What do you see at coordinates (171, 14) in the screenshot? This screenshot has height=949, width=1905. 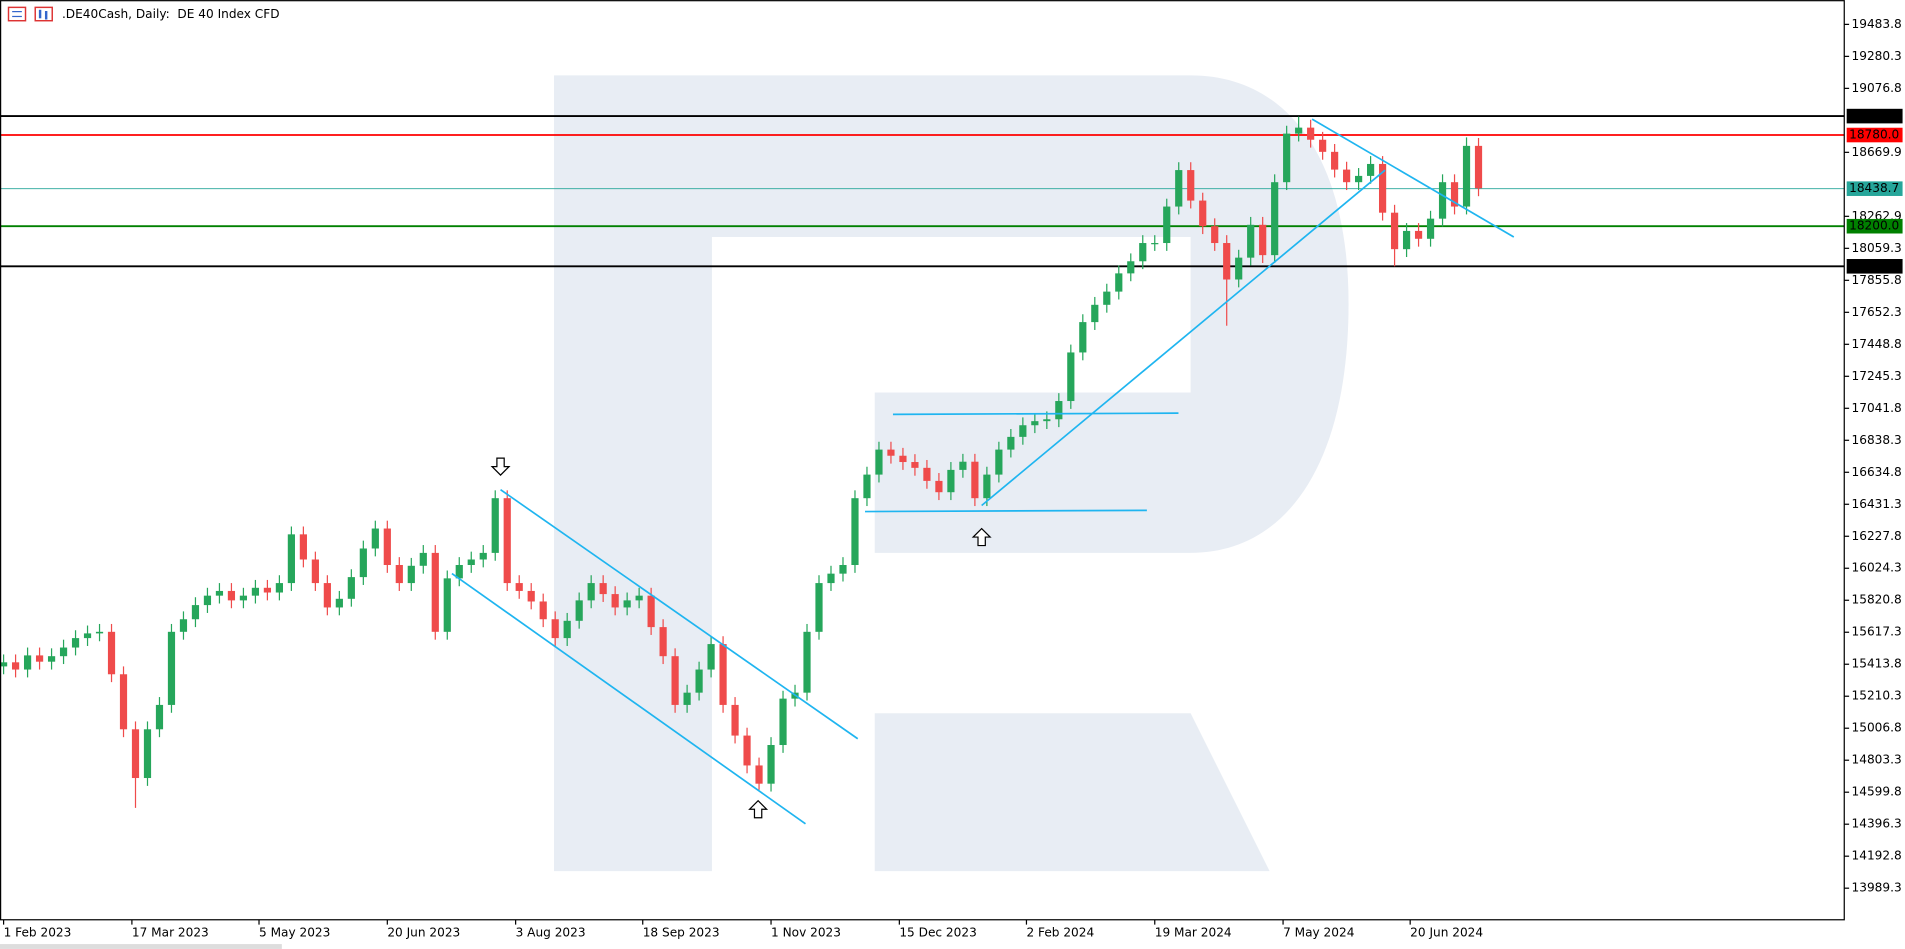 I see `chart-title: .DE40Cash, Daily: DE 40 Index CFD` at bounding box center [171, 14].